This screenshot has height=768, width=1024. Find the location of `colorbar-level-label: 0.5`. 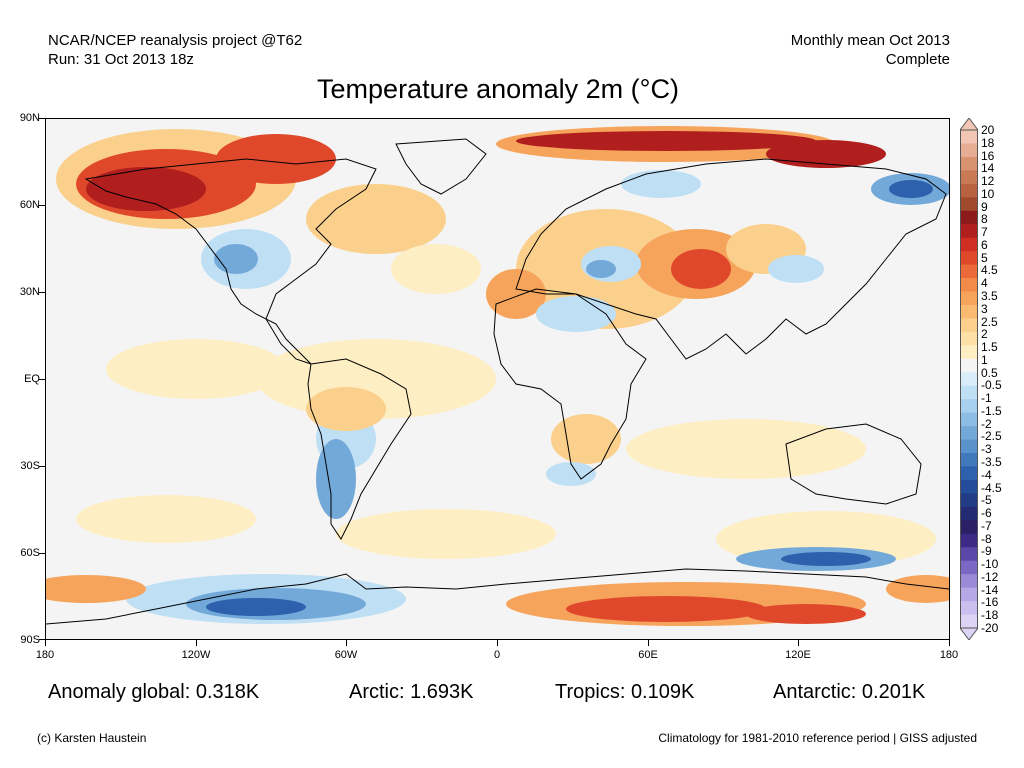

colorbar-level-label: 0.5 is located at coordinates (989, 372).